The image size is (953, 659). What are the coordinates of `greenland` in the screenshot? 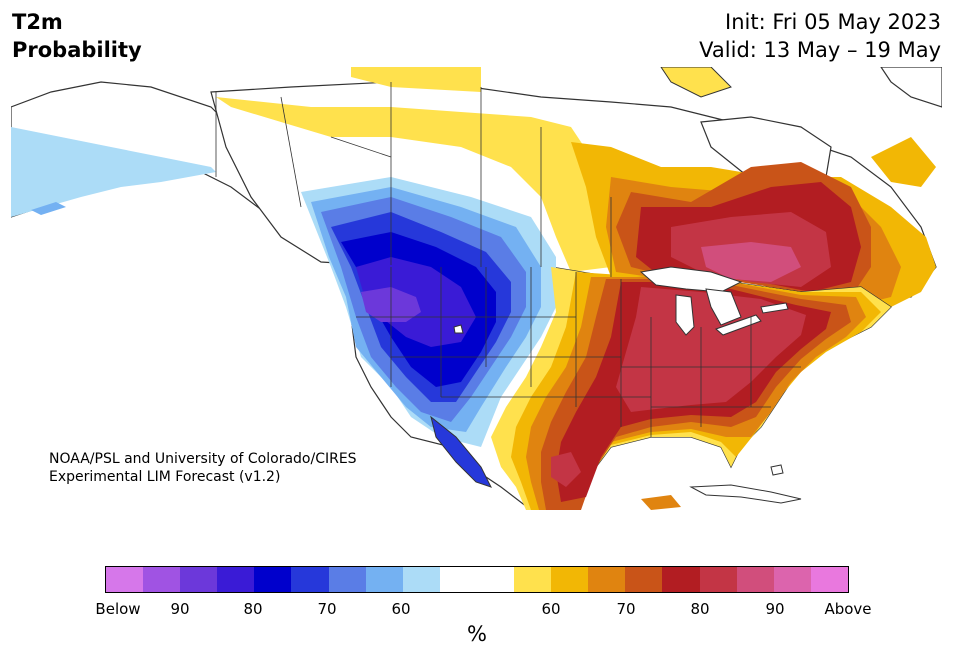 It's located at (911, 87).